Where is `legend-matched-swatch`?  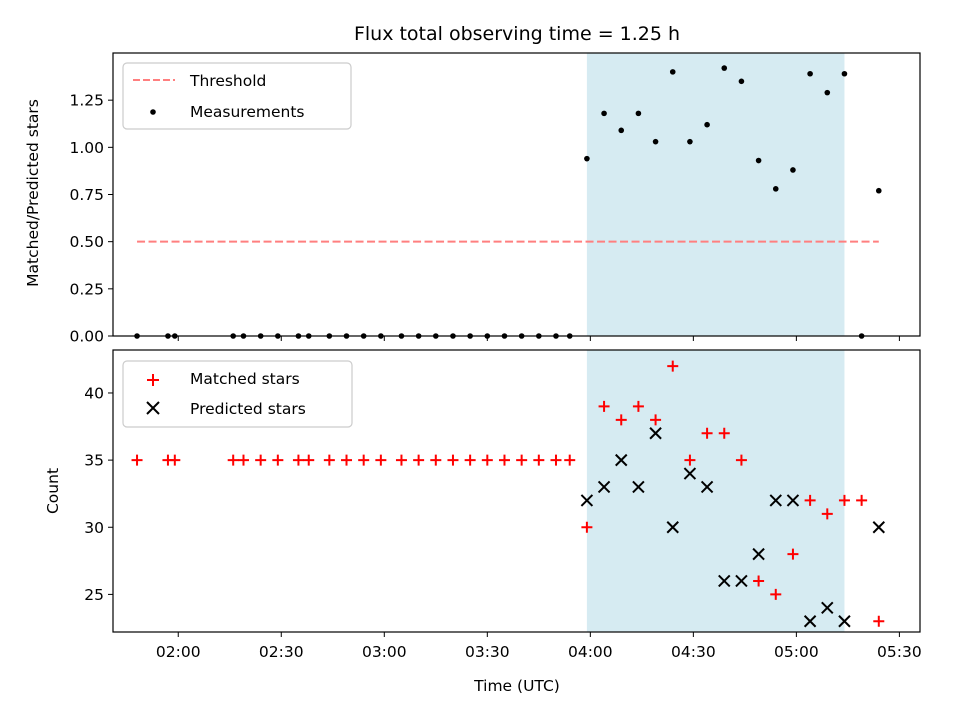 legend-matched-swatch is located at coordinates (153, 380).